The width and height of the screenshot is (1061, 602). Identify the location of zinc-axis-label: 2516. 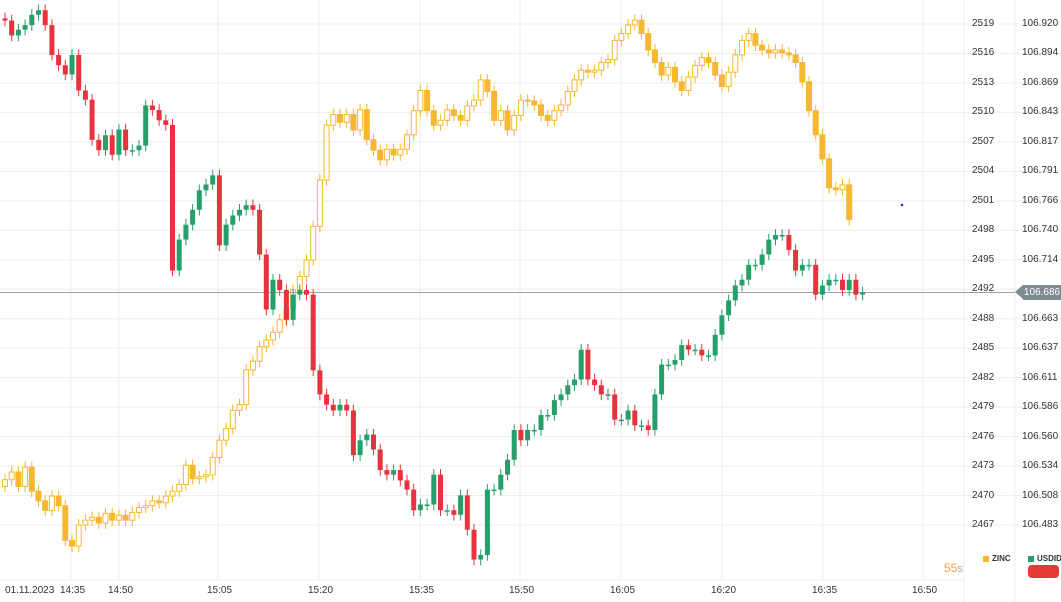
(983, 53).